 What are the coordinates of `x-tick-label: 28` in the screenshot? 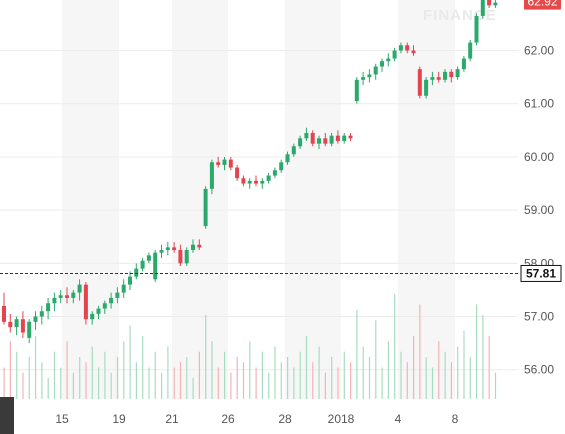 It's located at (285, 419).